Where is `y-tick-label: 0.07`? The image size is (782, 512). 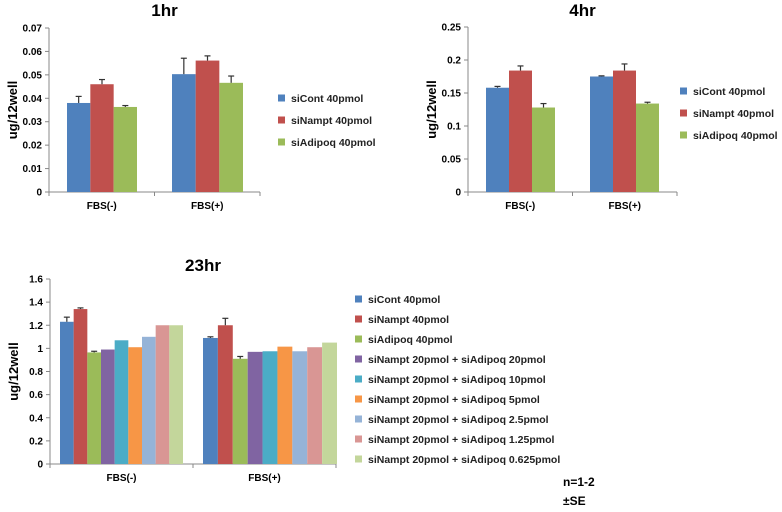 y-tick-label: 0.07 is located at coordinates (33, 29).